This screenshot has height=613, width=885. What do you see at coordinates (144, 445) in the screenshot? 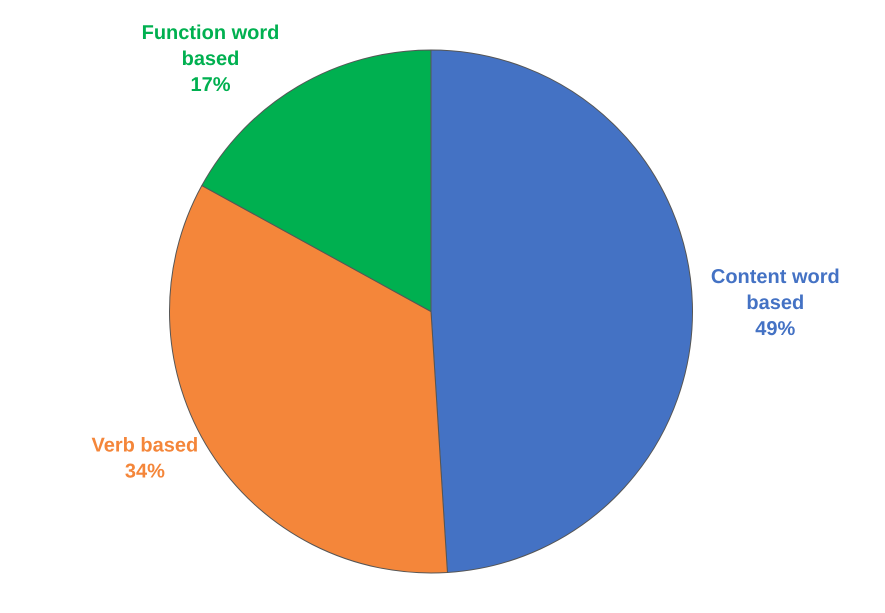
I see `slice-label: Verb based` at bounding box center [144, 445].